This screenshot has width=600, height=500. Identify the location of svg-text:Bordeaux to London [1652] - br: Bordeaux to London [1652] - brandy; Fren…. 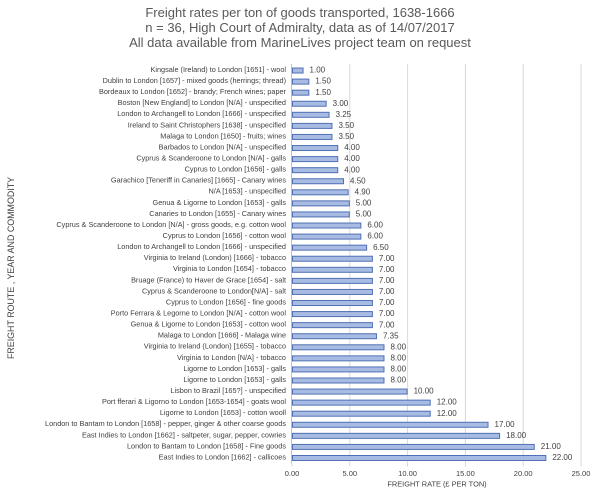
(193, 91).